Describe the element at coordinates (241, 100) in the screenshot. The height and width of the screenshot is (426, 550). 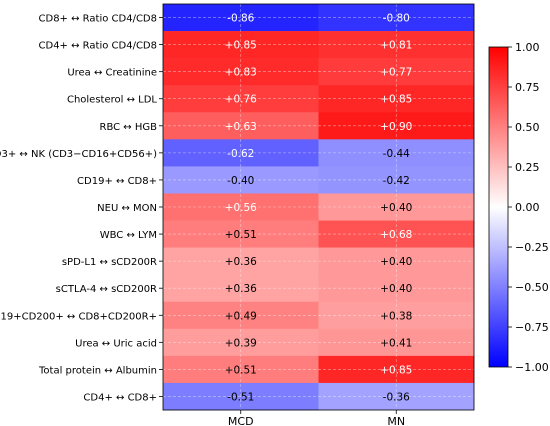
I see `cell-value-label: +0.76` at that location.